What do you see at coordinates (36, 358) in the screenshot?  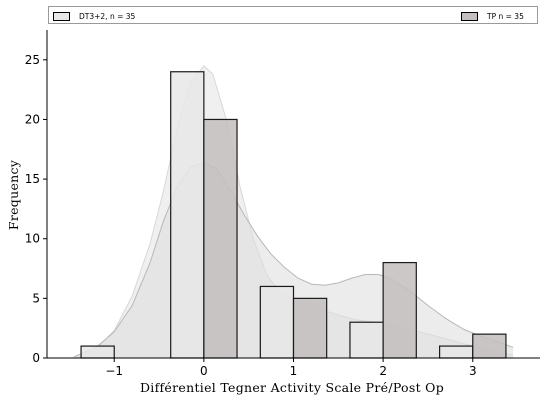 I see `y-tick-label-0: 0` at bounding box center [36, 358].